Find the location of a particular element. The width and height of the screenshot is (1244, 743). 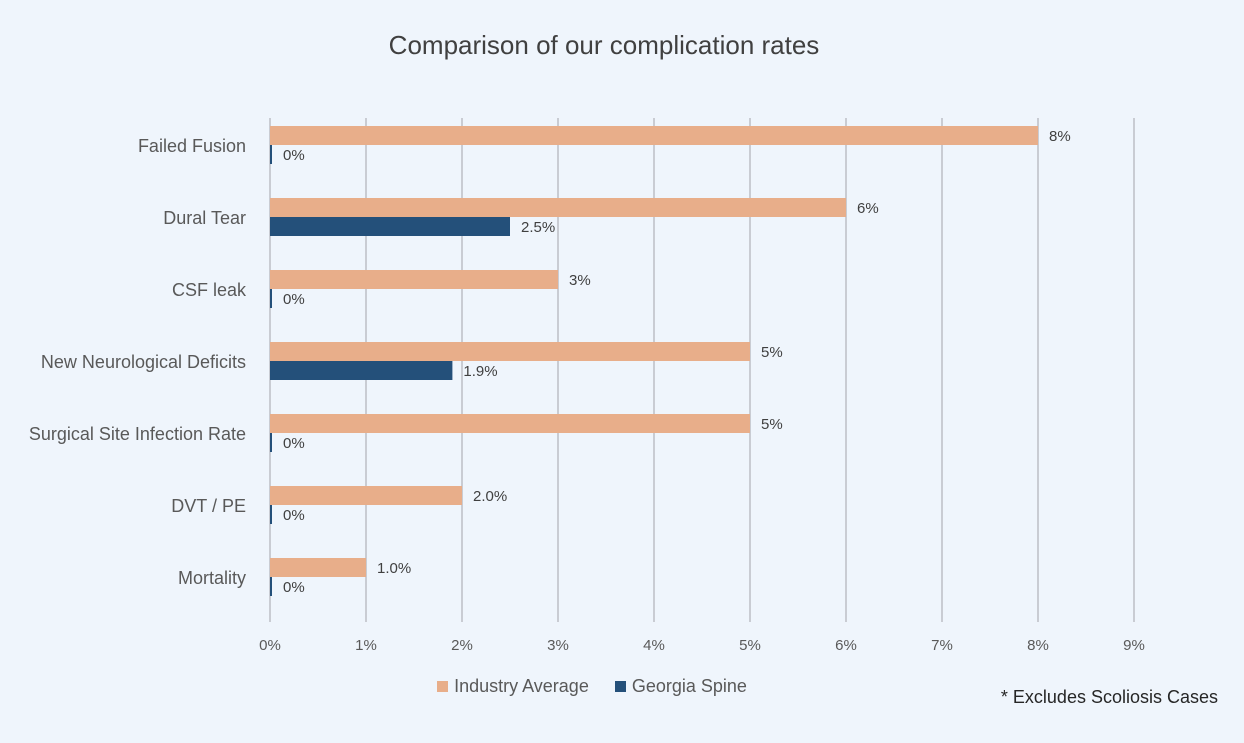

legend: Industry Average Georgia Spine is located at coordinates (592, 686).